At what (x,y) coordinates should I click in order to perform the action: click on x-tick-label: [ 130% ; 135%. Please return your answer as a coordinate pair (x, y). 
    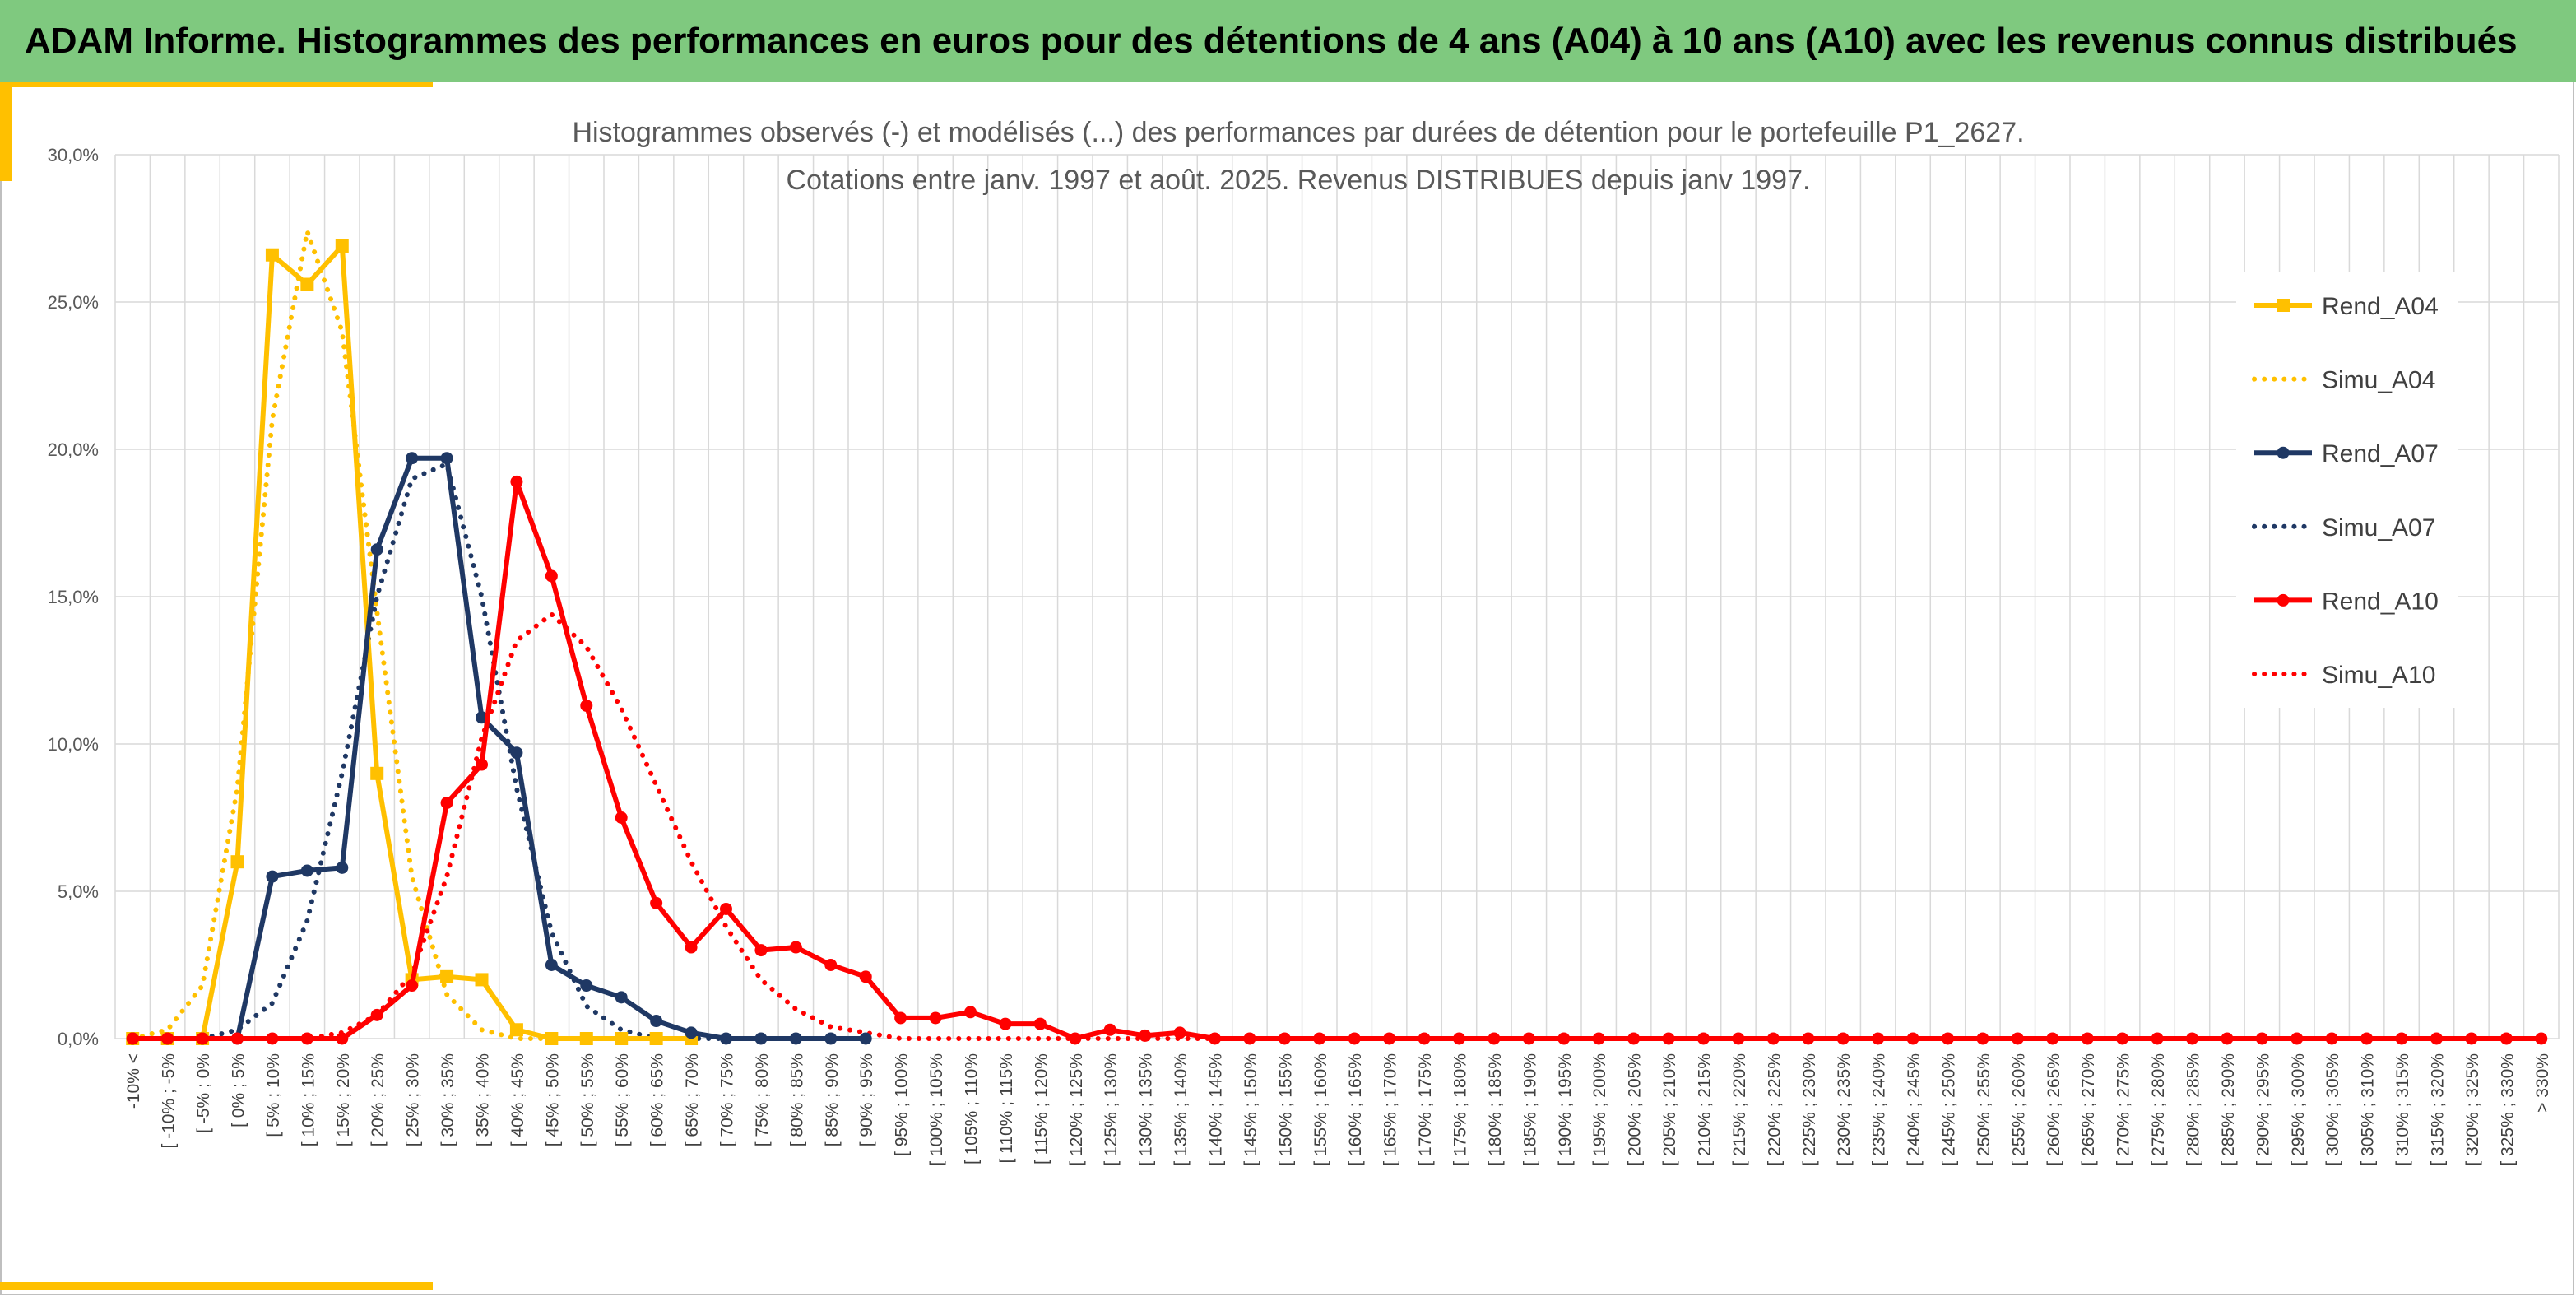
    Looking at the image, I should click on (1146, 1109).